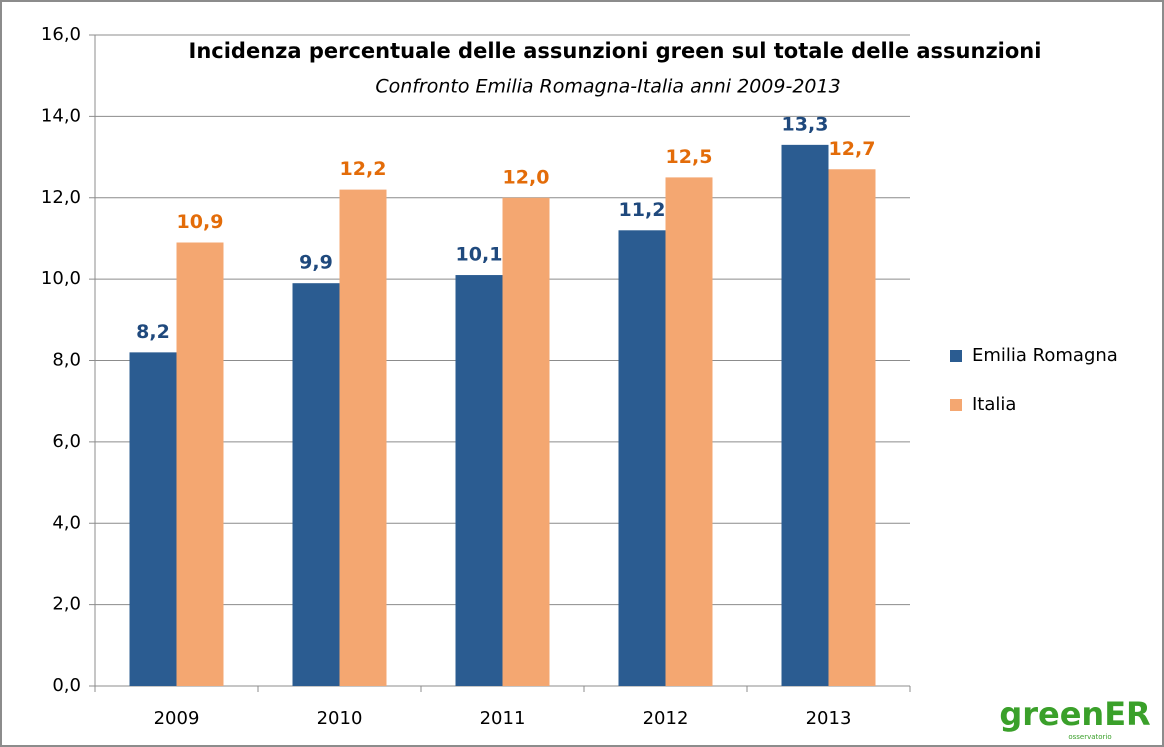 This screenshot has width=1164, height=747. What do you see at coordinates (66, 360) in the screenshot?
I see `y-tick-label: 8,0` at bounding box center [66, 360].